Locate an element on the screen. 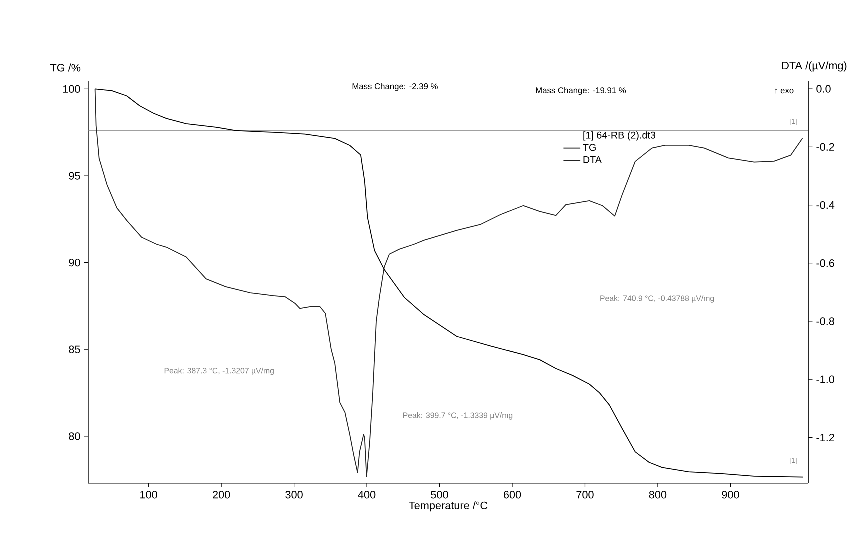 This screenshot has width=862, height=538. x-axis-title: Temperature /°C is located at coordinates (448, 507).